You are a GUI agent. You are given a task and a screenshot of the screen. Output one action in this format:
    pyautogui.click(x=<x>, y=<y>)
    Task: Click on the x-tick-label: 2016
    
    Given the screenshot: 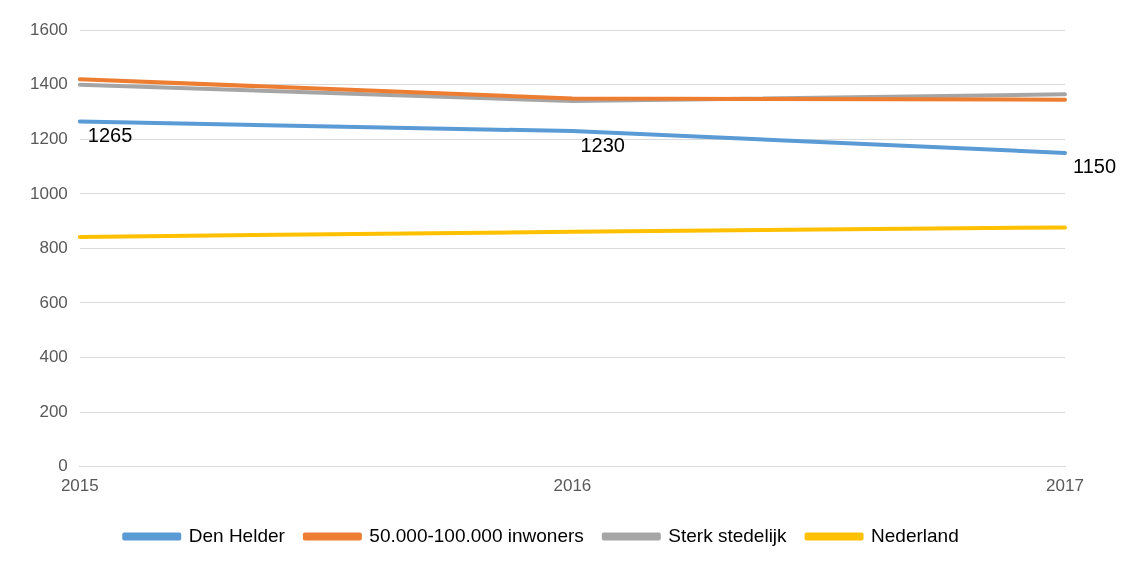 What is the action you would take?
    pyautogui.click(x=572, y=486)
    